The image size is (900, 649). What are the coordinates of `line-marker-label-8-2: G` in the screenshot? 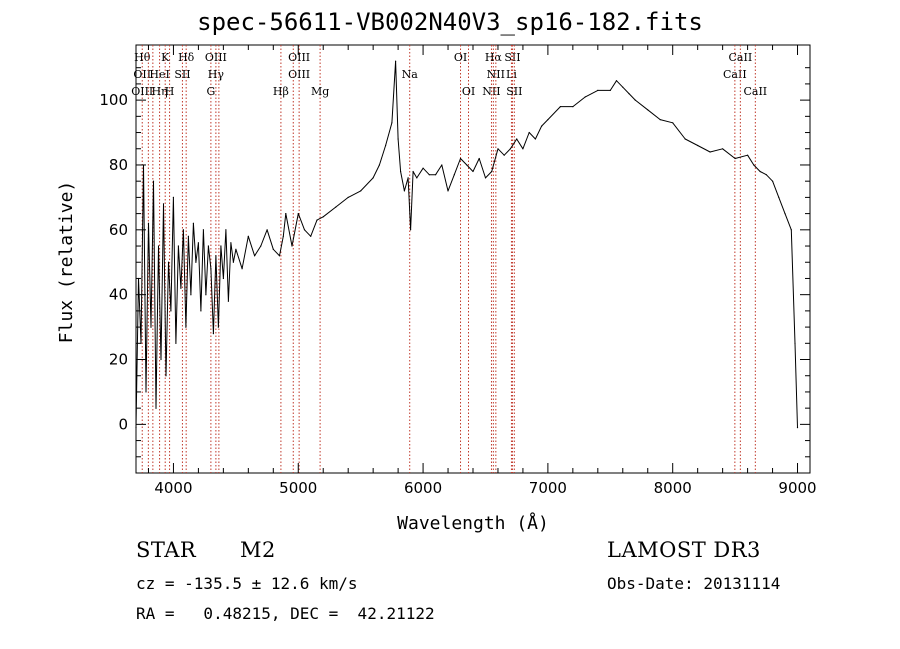 It's located at (210, 91).